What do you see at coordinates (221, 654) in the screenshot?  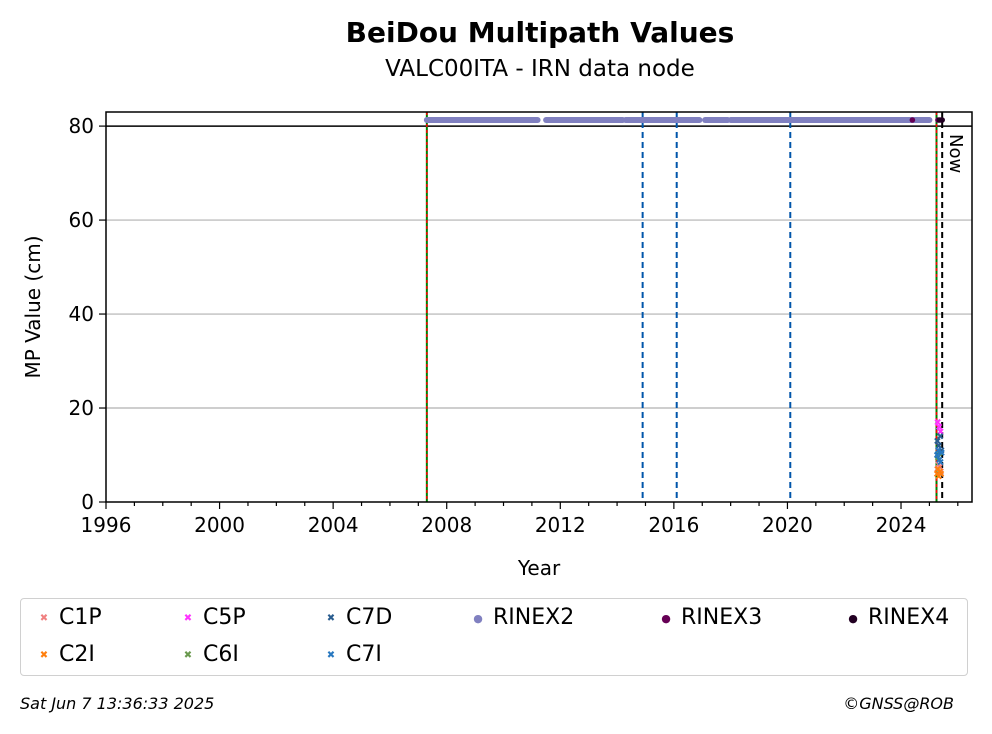 I see `legend-label: C6I` at bounding box center [221, 654].